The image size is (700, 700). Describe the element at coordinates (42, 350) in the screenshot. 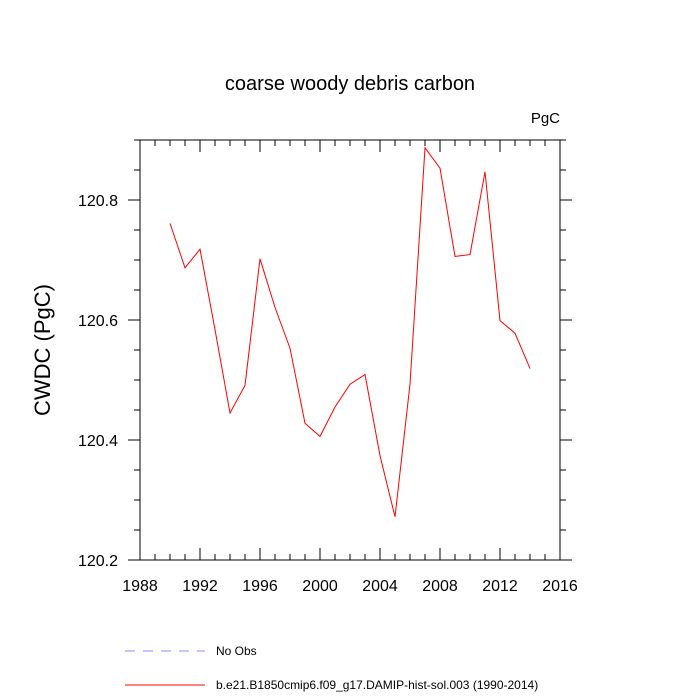

I see `y-axis-label: CWDC (PgC)` at that location.